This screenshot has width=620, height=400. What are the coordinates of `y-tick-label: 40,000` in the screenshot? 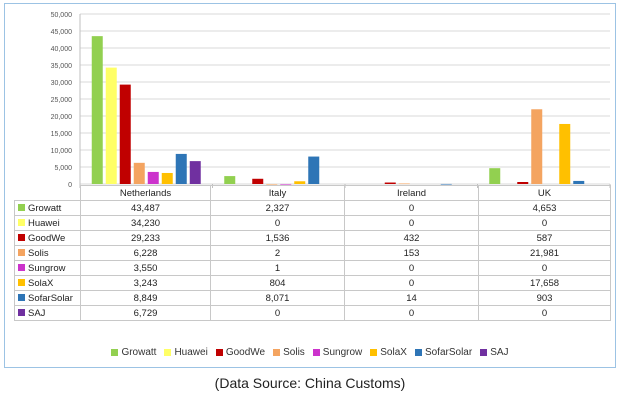 It's located at (62, 49).